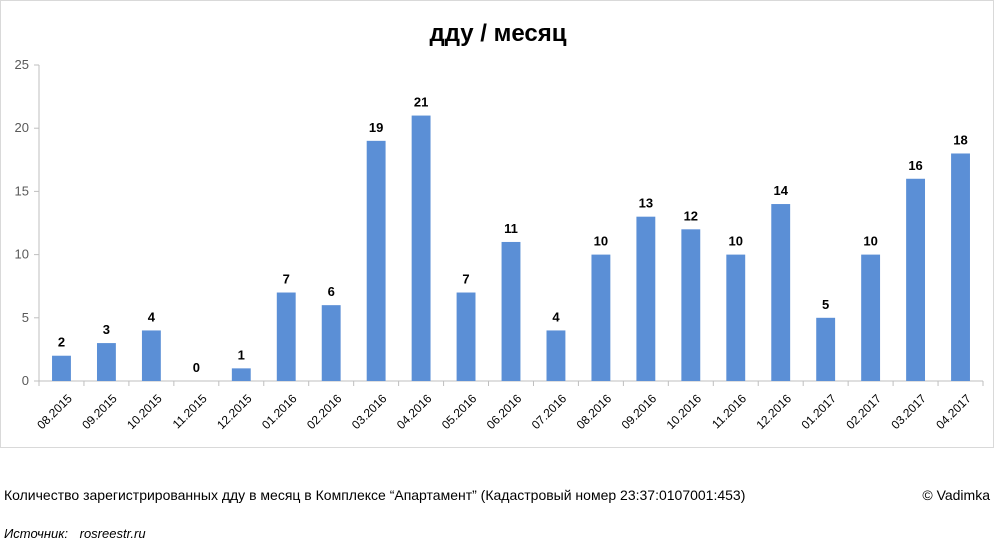 The height and width of the screenshot is (545, 996). What do you see at coordinates (956, 495) in the screenshot?
I see `copyright-text: © Vadimka` at bounding box center [956, 495].